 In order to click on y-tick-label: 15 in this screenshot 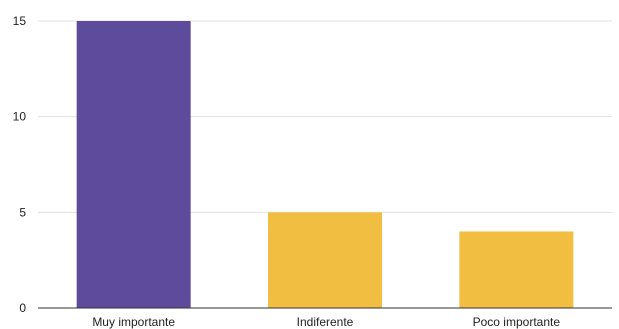, I will do `click(20, 21)`.